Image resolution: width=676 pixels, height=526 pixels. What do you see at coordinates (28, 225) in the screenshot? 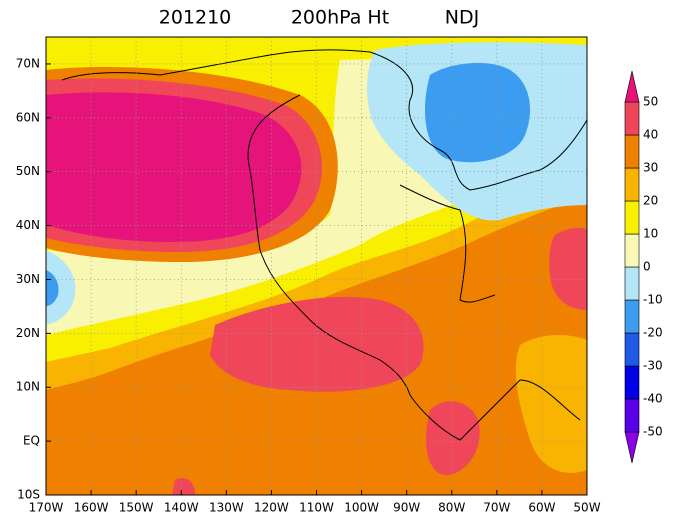
I see `y-tick-label: 40N` at bounding box center [28, 225].